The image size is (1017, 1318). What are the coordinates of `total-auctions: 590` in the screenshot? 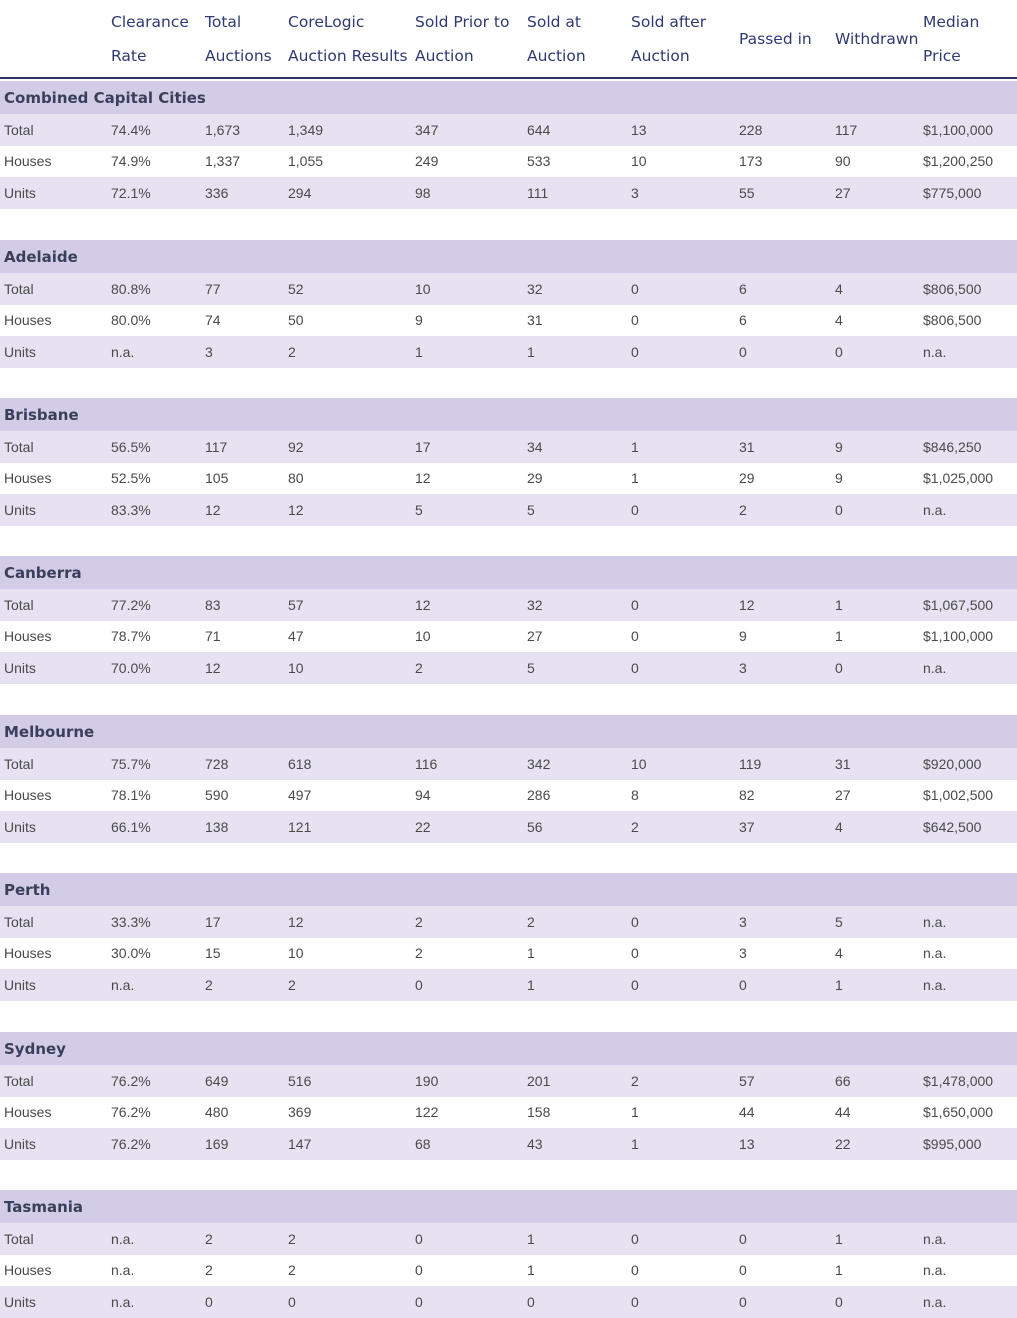 It's located at (217, 795).